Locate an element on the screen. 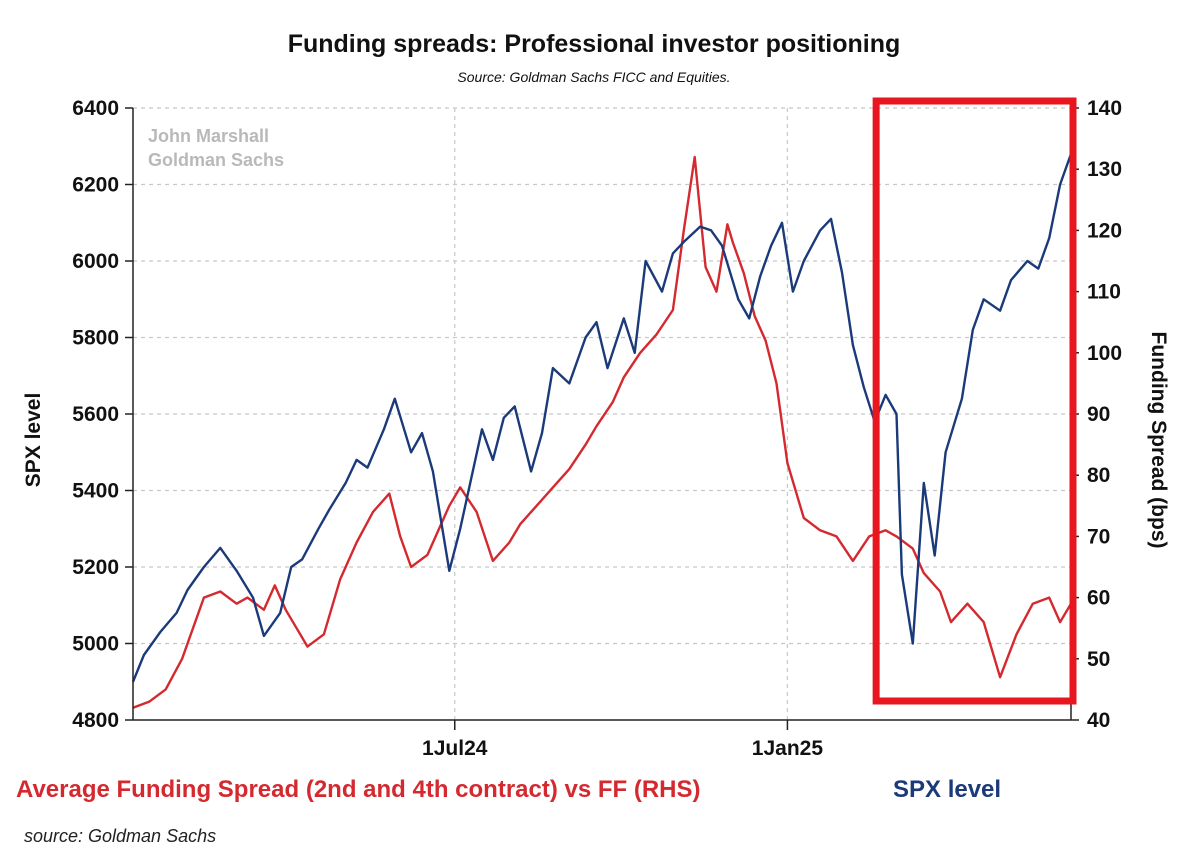 This screenshot has height=864, width=1200. left-tick-label-5000: 5000 is located at coordinates (95, 644).